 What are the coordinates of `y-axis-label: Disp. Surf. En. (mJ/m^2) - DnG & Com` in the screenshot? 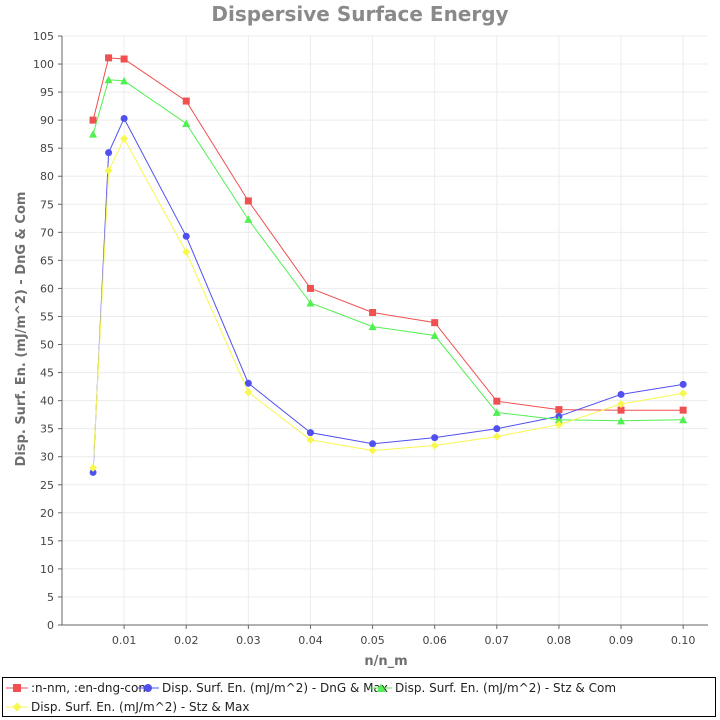 It's located at (21, 329).